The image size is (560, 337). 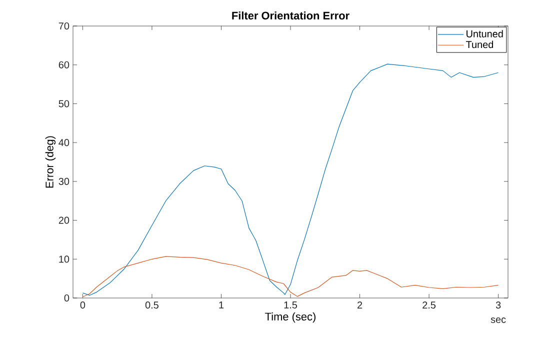 I want to click on y-tick-label: 50, so click(x=64, y=104).